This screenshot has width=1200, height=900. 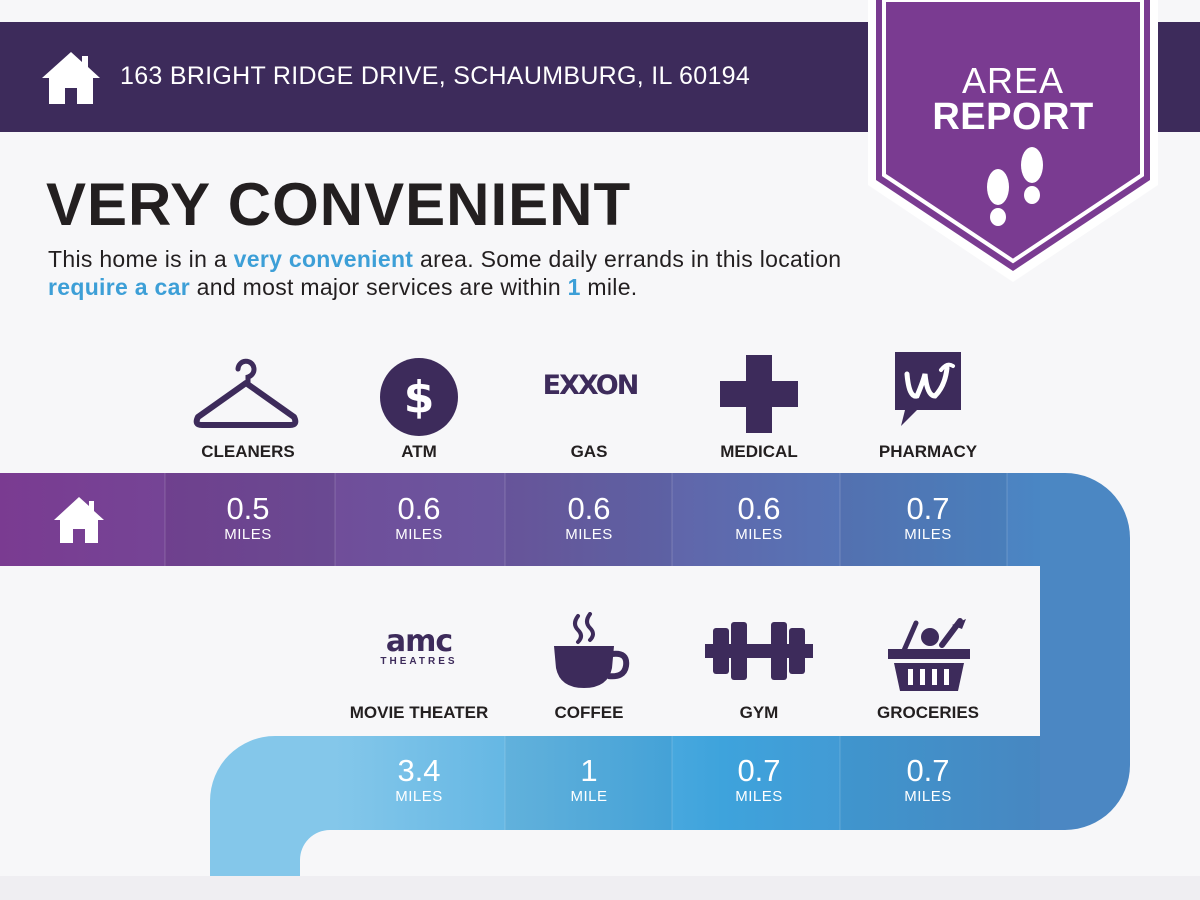 What do you see at coordinates (759, 451) in the screenshot?
I see `category-label: MEDICAL` at bounding box center [759, 451].